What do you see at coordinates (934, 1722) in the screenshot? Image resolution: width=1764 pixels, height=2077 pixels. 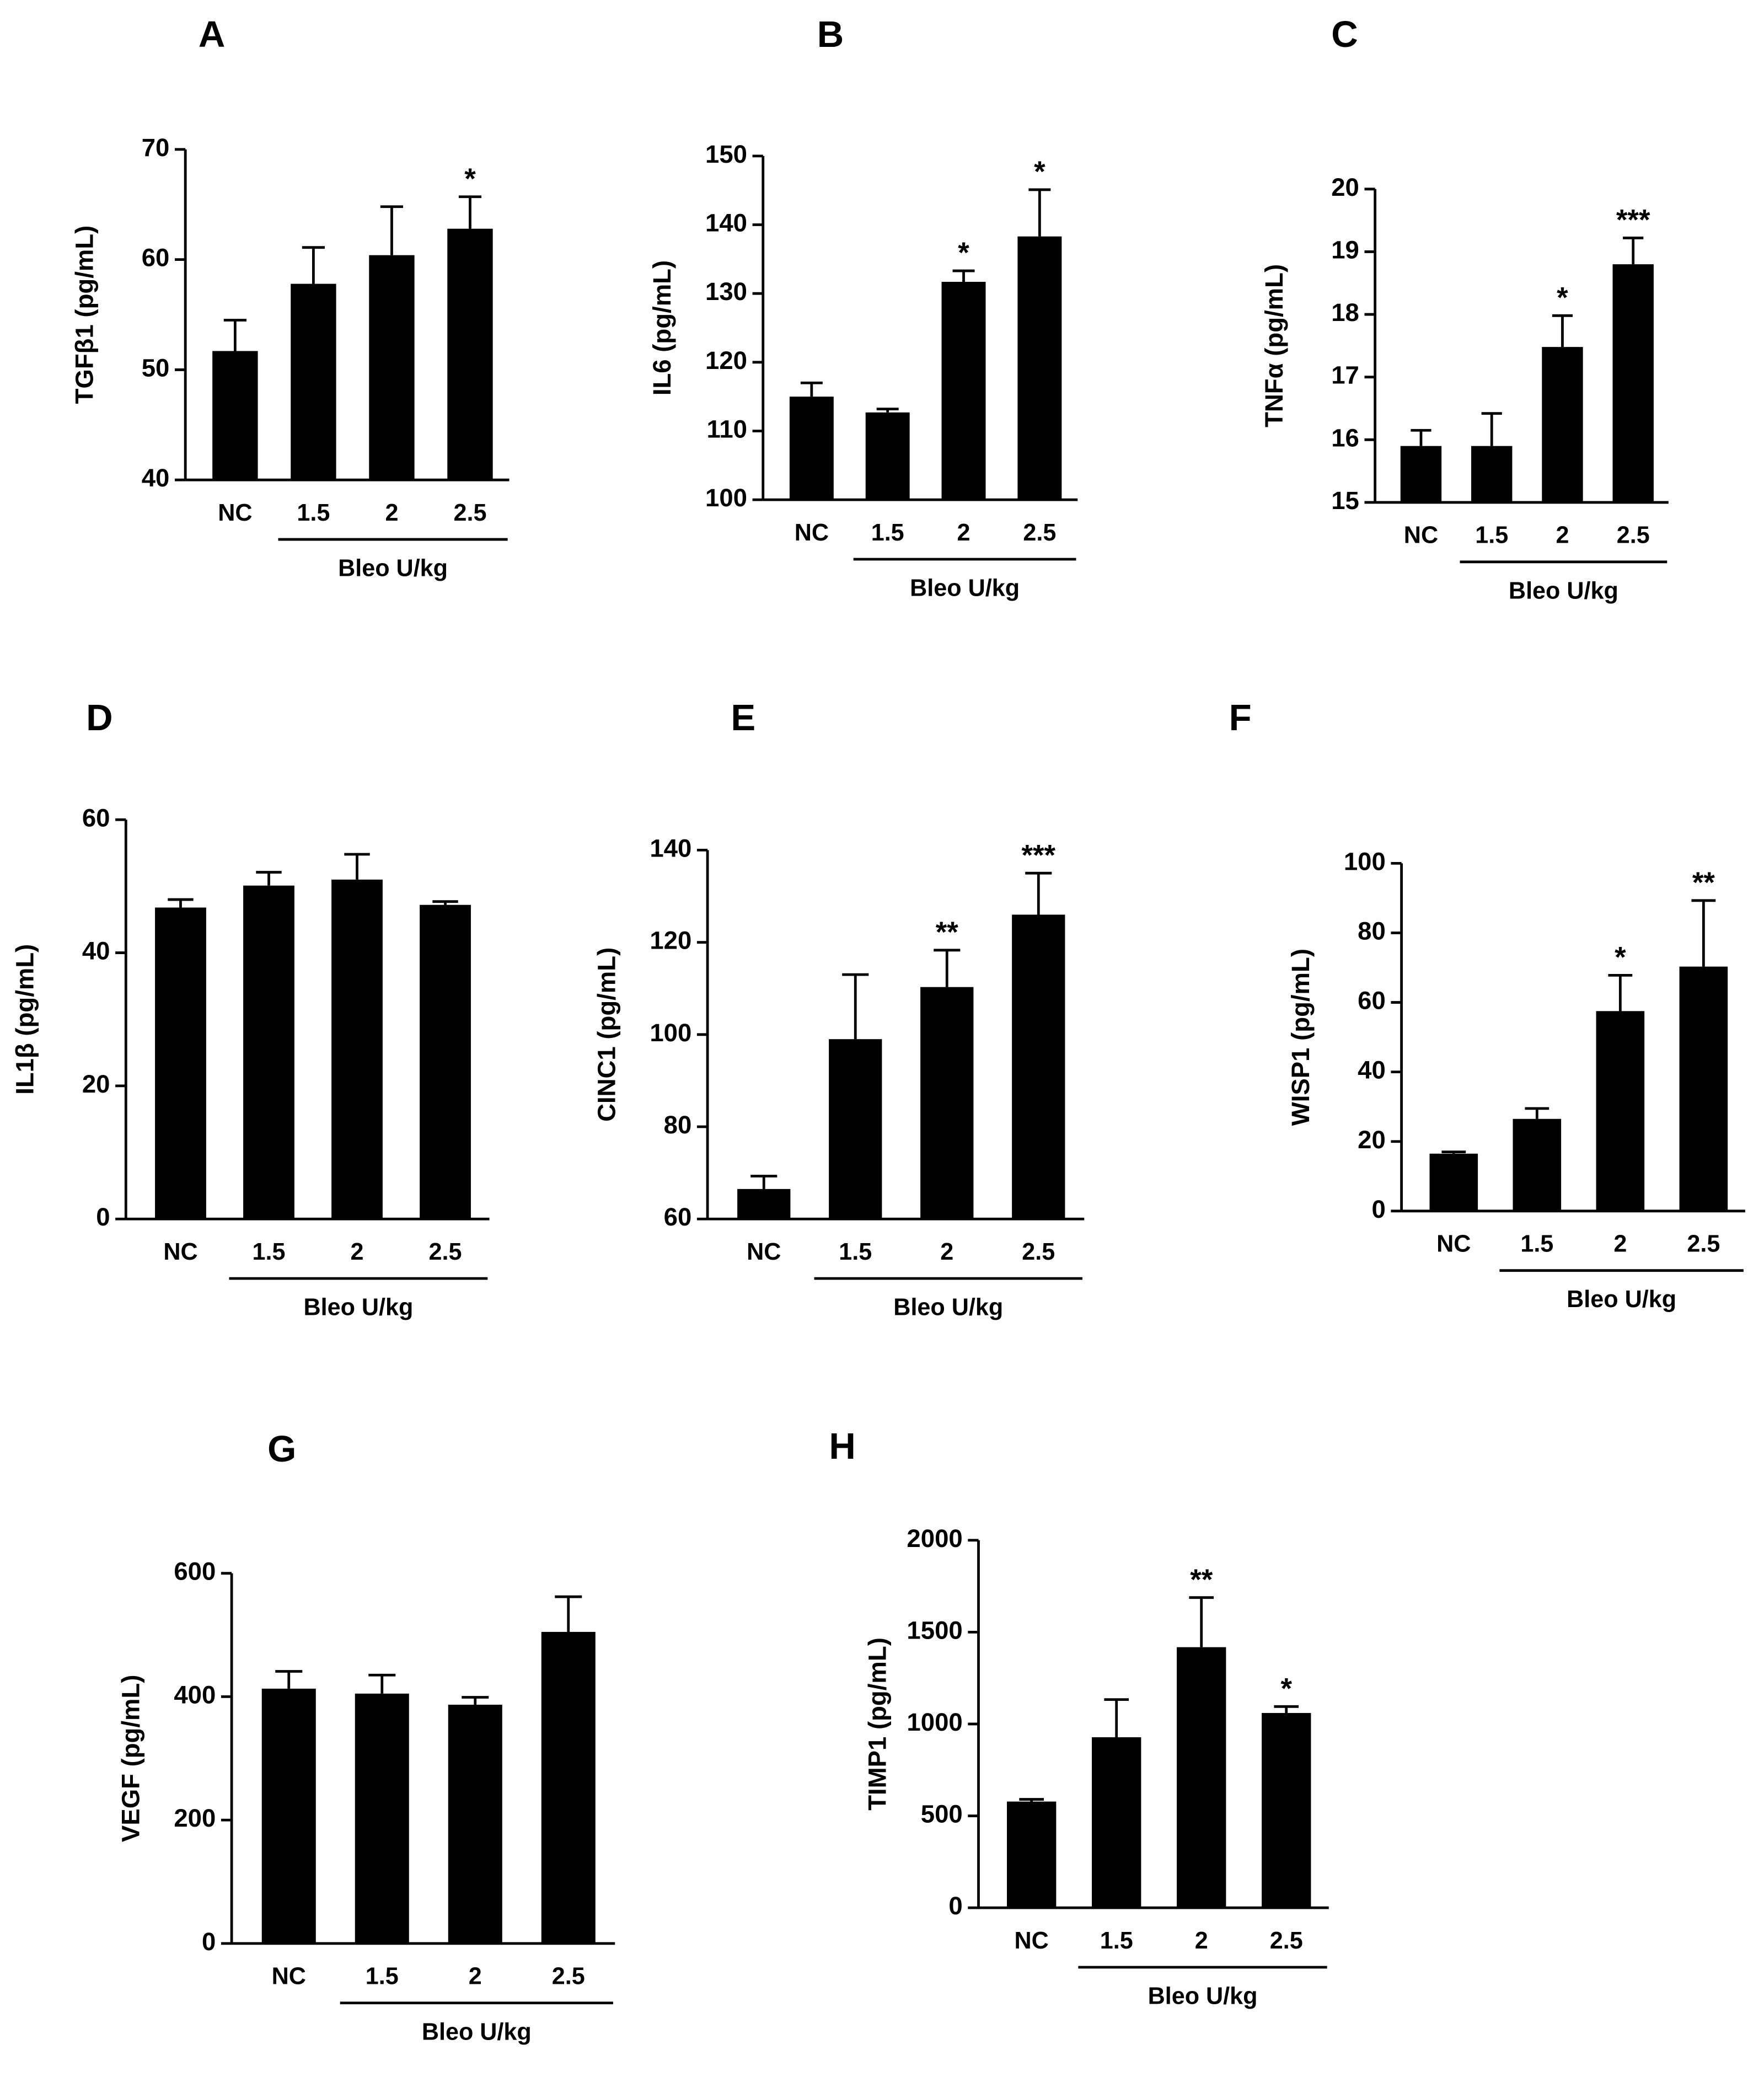 I see `y-tick-label: 1000` at bounding box center [934, 1722].